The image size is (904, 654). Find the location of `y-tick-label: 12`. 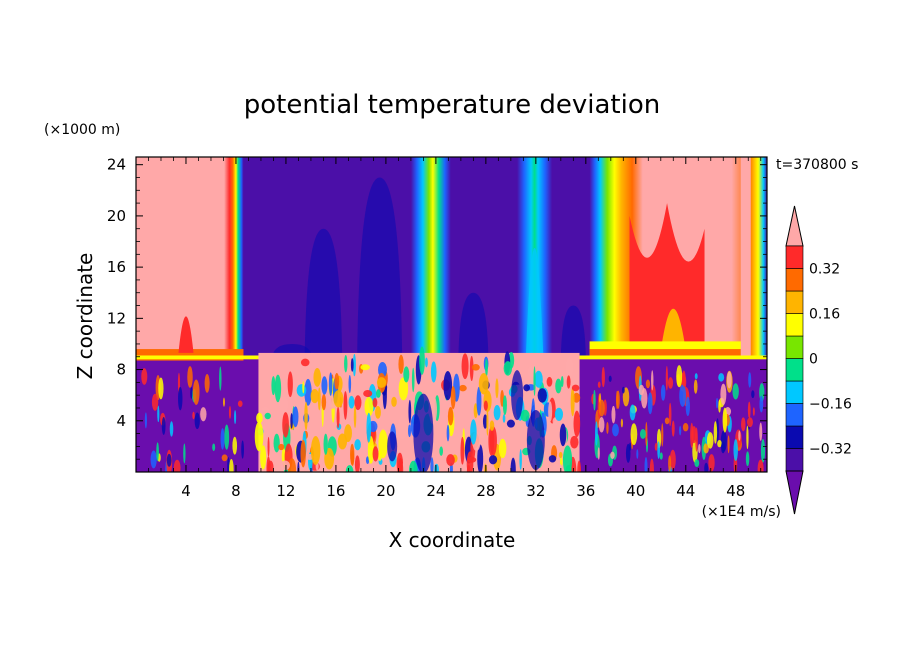

y-tick-label: 12 is located at coordinates (116, 318).